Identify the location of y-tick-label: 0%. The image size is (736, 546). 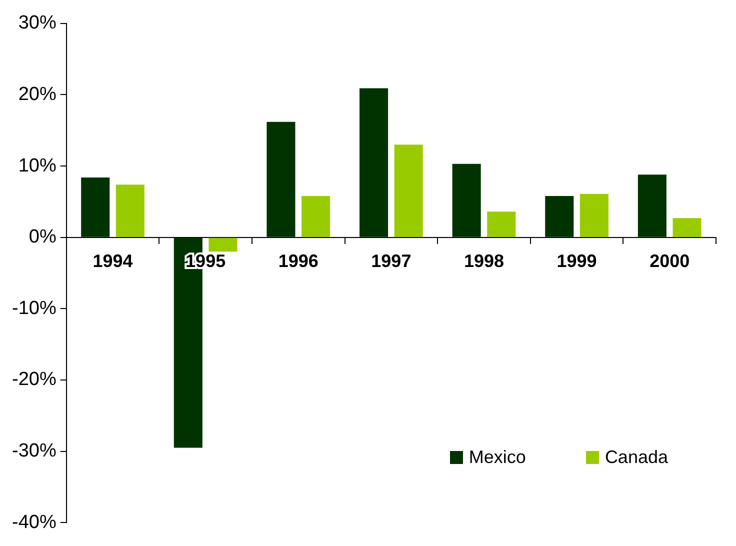
(42, 237).